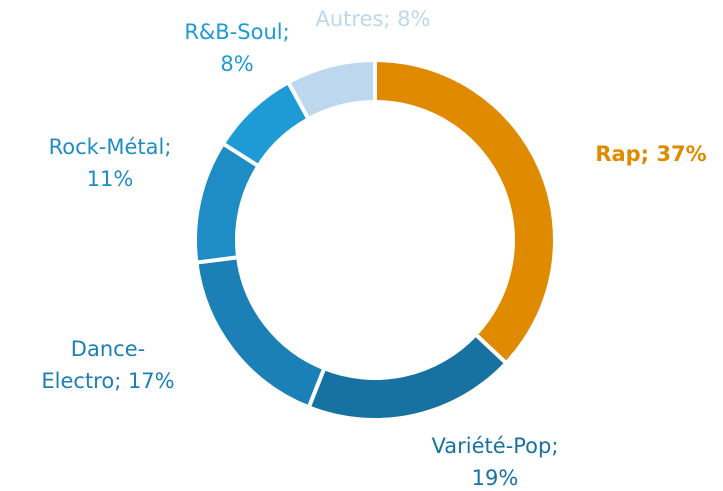  What do you see at coordinates (236, 48) in the screenshot?
I see `data-label: R&B-Soul; 8%` at bounding box center [236, 48].